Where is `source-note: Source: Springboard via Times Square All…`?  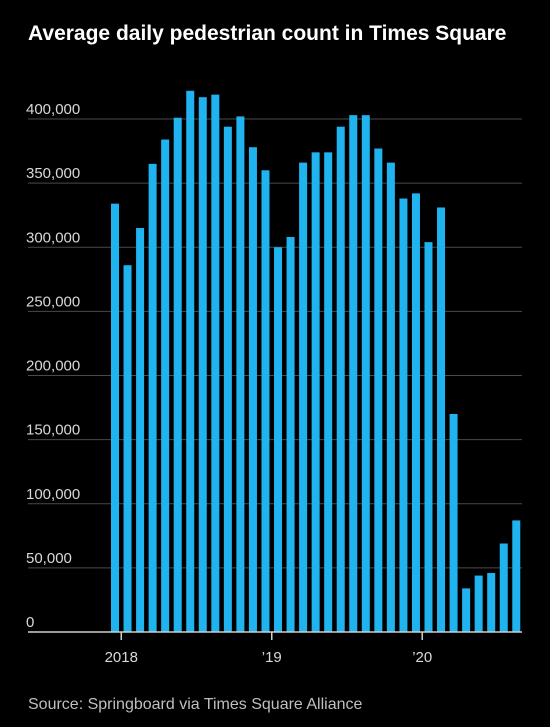
source-note: Source: Springboard via Times Square All… is located at coordinates (195, 704).